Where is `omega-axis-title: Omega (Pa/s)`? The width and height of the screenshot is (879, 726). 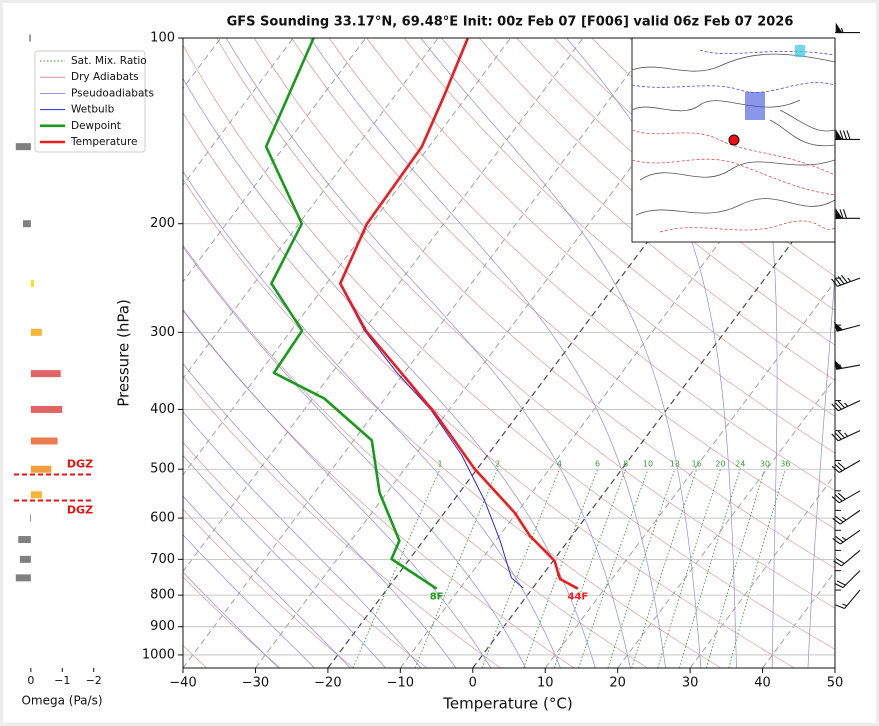 omega-axis-title: Omega (Pa/s) is located at coordinates (61, 701).